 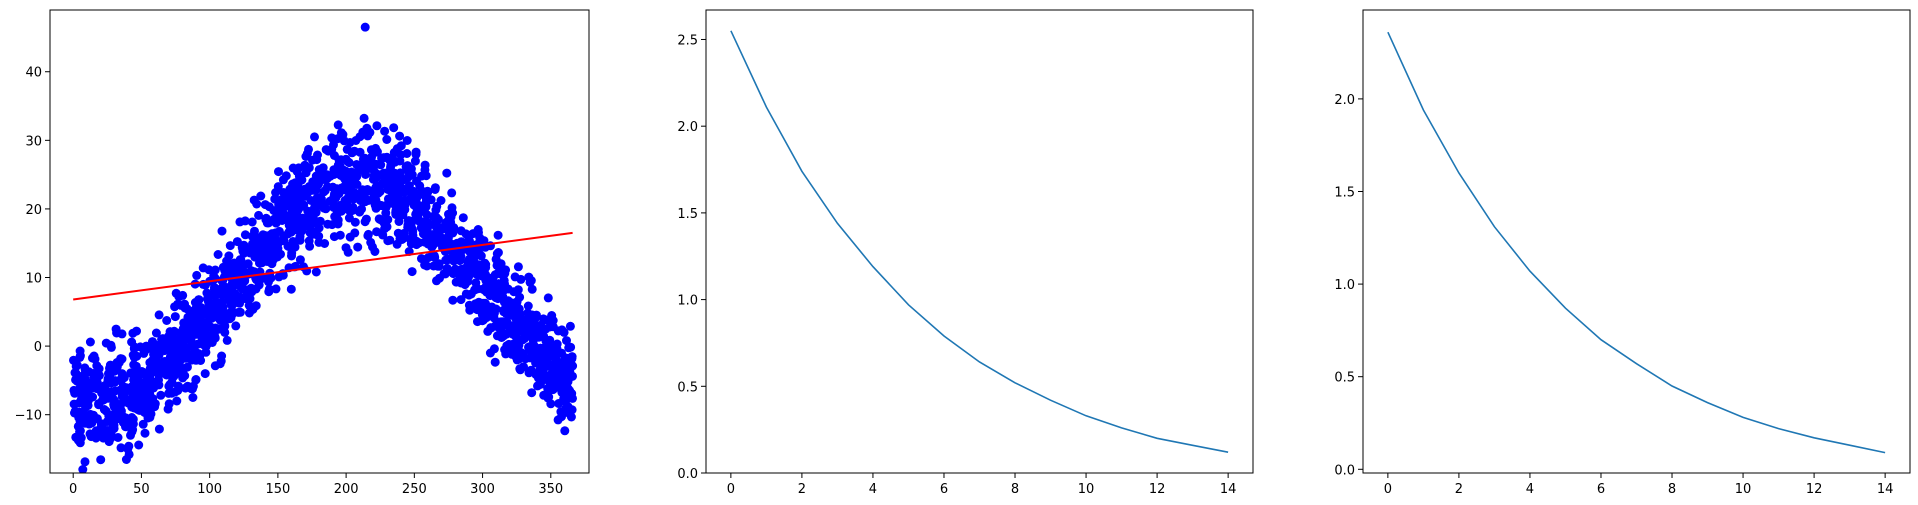 What do you see at coordinates (277, 489) in the screenshot?
I see `x-tick-label: 150` at bounding box center [277, 489].